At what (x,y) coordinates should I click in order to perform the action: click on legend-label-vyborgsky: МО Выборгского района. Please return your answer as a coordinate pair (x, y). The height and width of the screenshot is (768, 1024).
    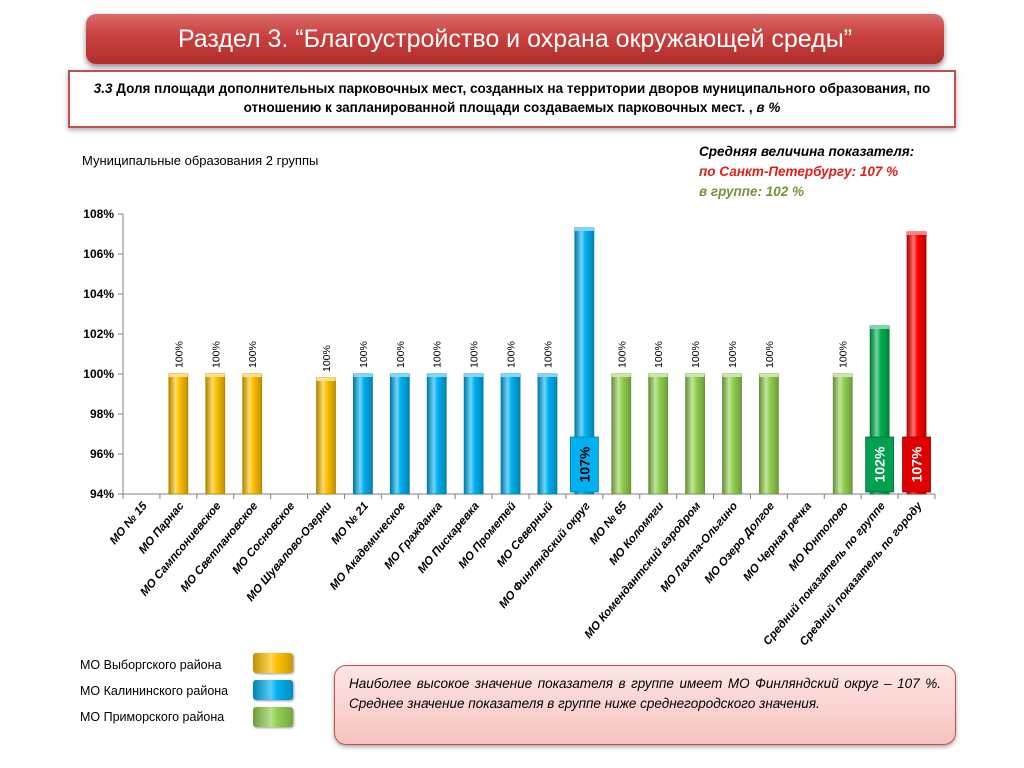
    Looking at the image, I should click on (151, 665).